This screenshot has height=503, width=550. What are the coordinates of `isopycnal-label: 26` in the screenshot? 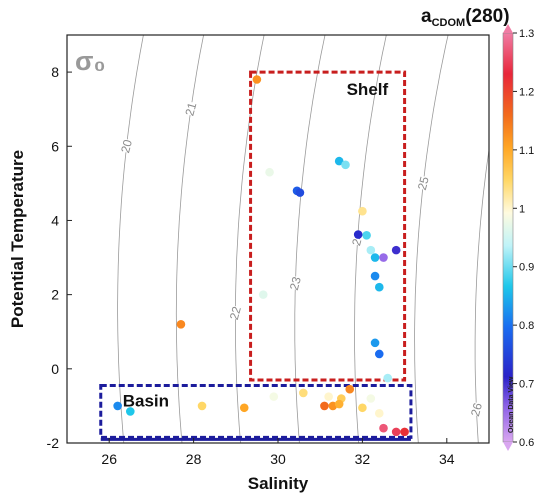 It's located at (476, 409).